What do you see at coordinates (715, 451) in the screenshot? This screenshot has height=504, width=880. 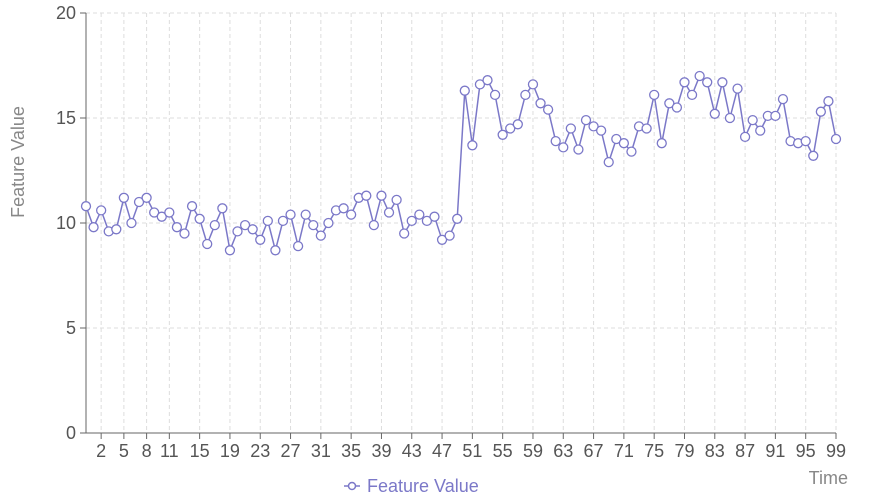 I see `x-tick-label-83: 83` at bounding box center [715, 451].